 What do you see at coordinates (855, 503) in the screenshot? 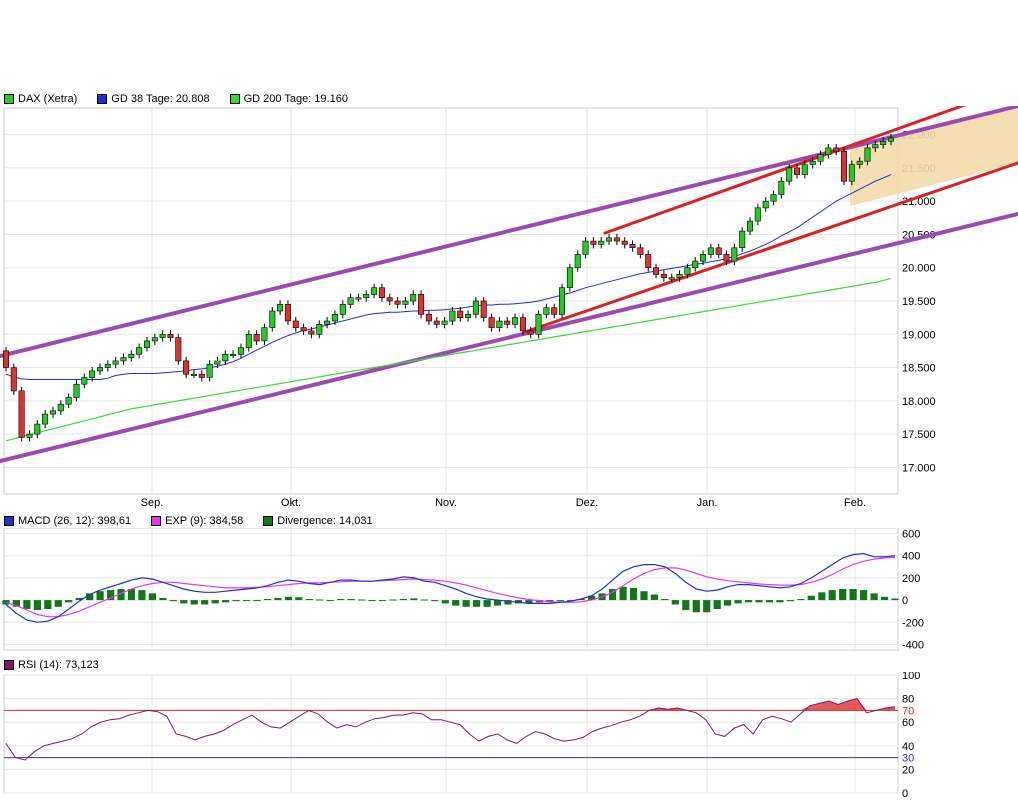
I see `price-x-tick-label: Feb.` at bounding box center [855, 503].